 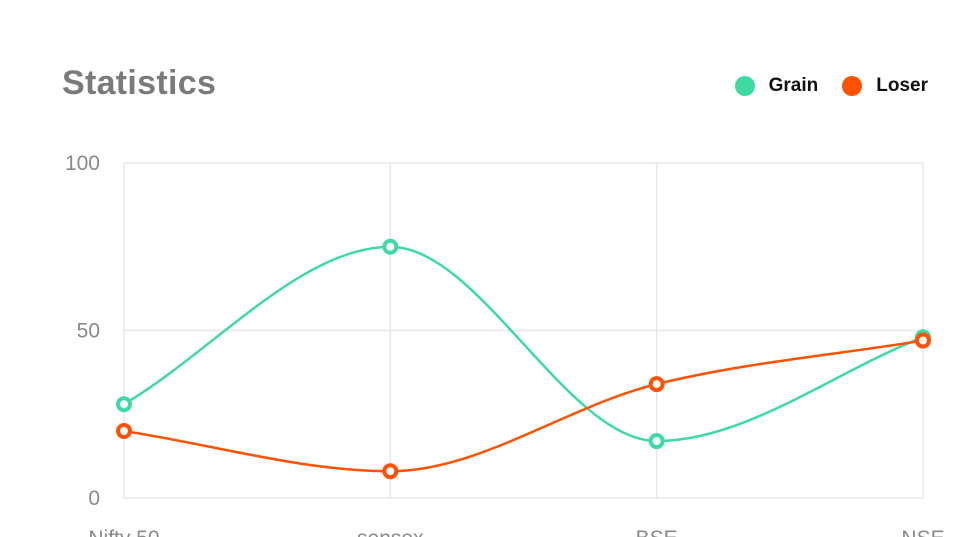 I want to click on legend-label-grain: Grain, so click(x=793, y=85).